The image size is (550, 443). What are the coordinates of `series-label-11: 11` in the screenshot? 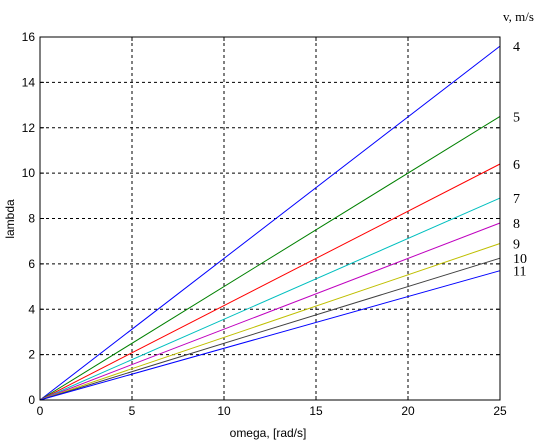 It's located at (519, 272).